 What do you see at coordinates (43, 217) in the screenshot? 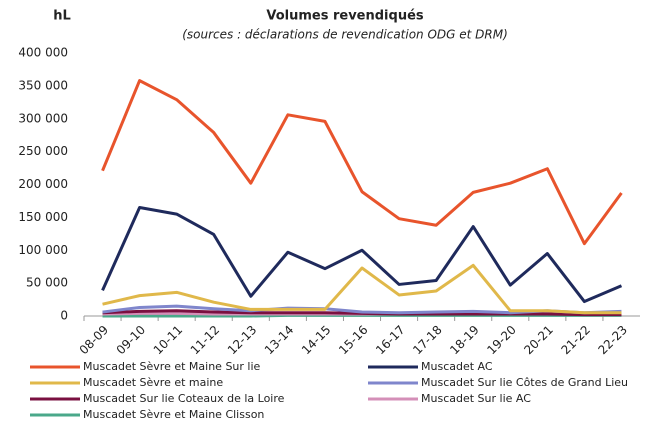
I see `y-tick-label: 150 000` at bounding box center [43, 217].